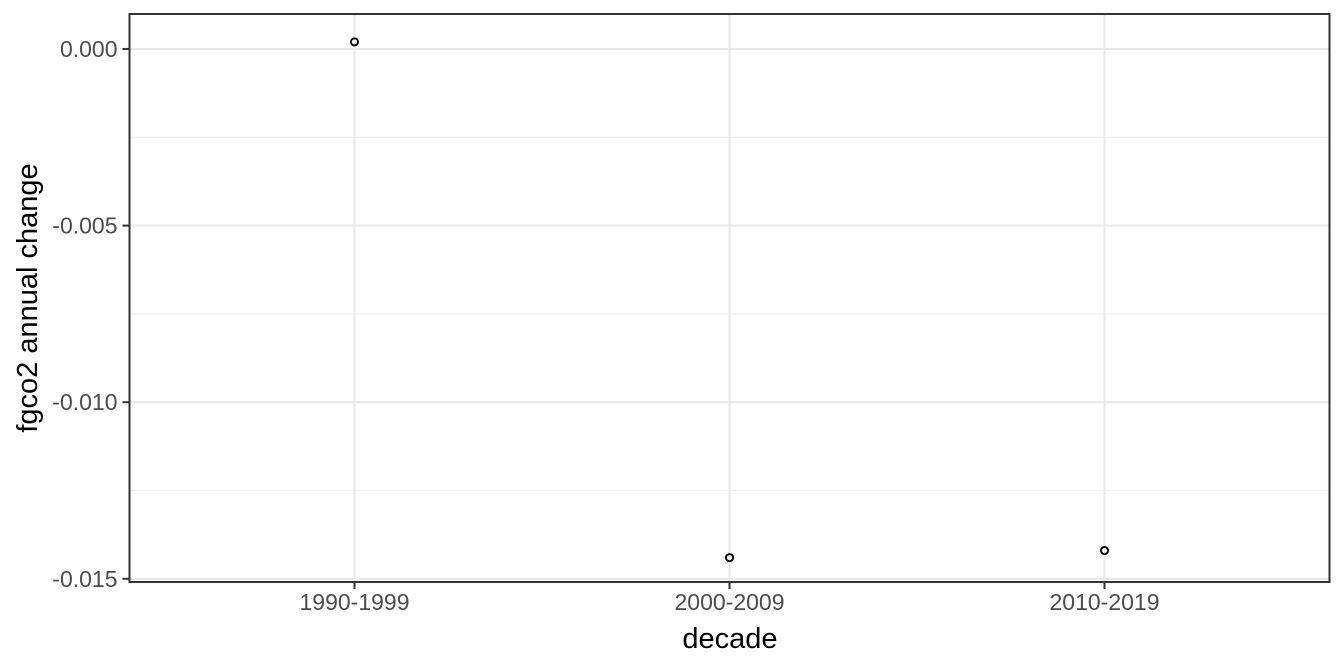 The image size is (1344, 672). Describe the element at coordinates (89, 49) in the screenshot. I see `y-tick-label: 0.000` at that location.